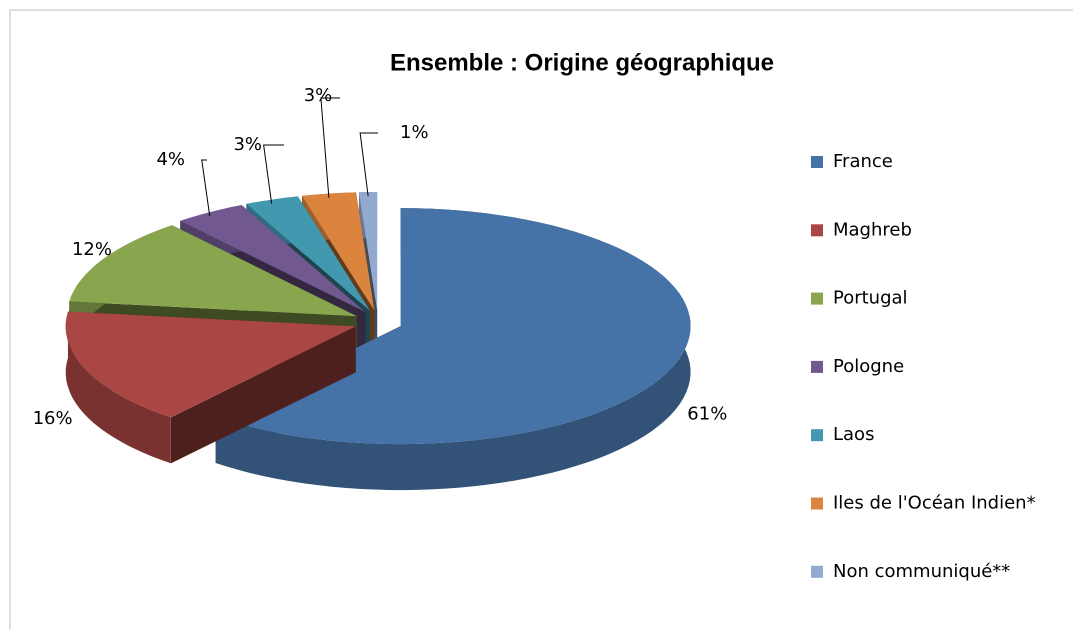 The image size is (1073, 630). Describe the element at coordinates (870, 298) in the screenshot. I see `legend-label: Portugal` at that location.